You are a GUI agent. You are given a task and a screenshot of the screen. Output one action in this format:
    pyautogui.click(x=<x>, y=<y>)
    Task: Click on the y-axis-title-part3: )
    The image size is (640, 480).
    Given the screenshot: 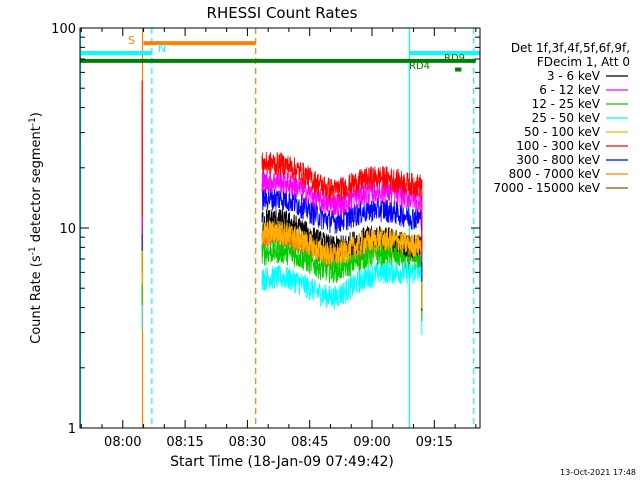 What is the action you would take?
    pyautogui.click(x=36, y=114)
    